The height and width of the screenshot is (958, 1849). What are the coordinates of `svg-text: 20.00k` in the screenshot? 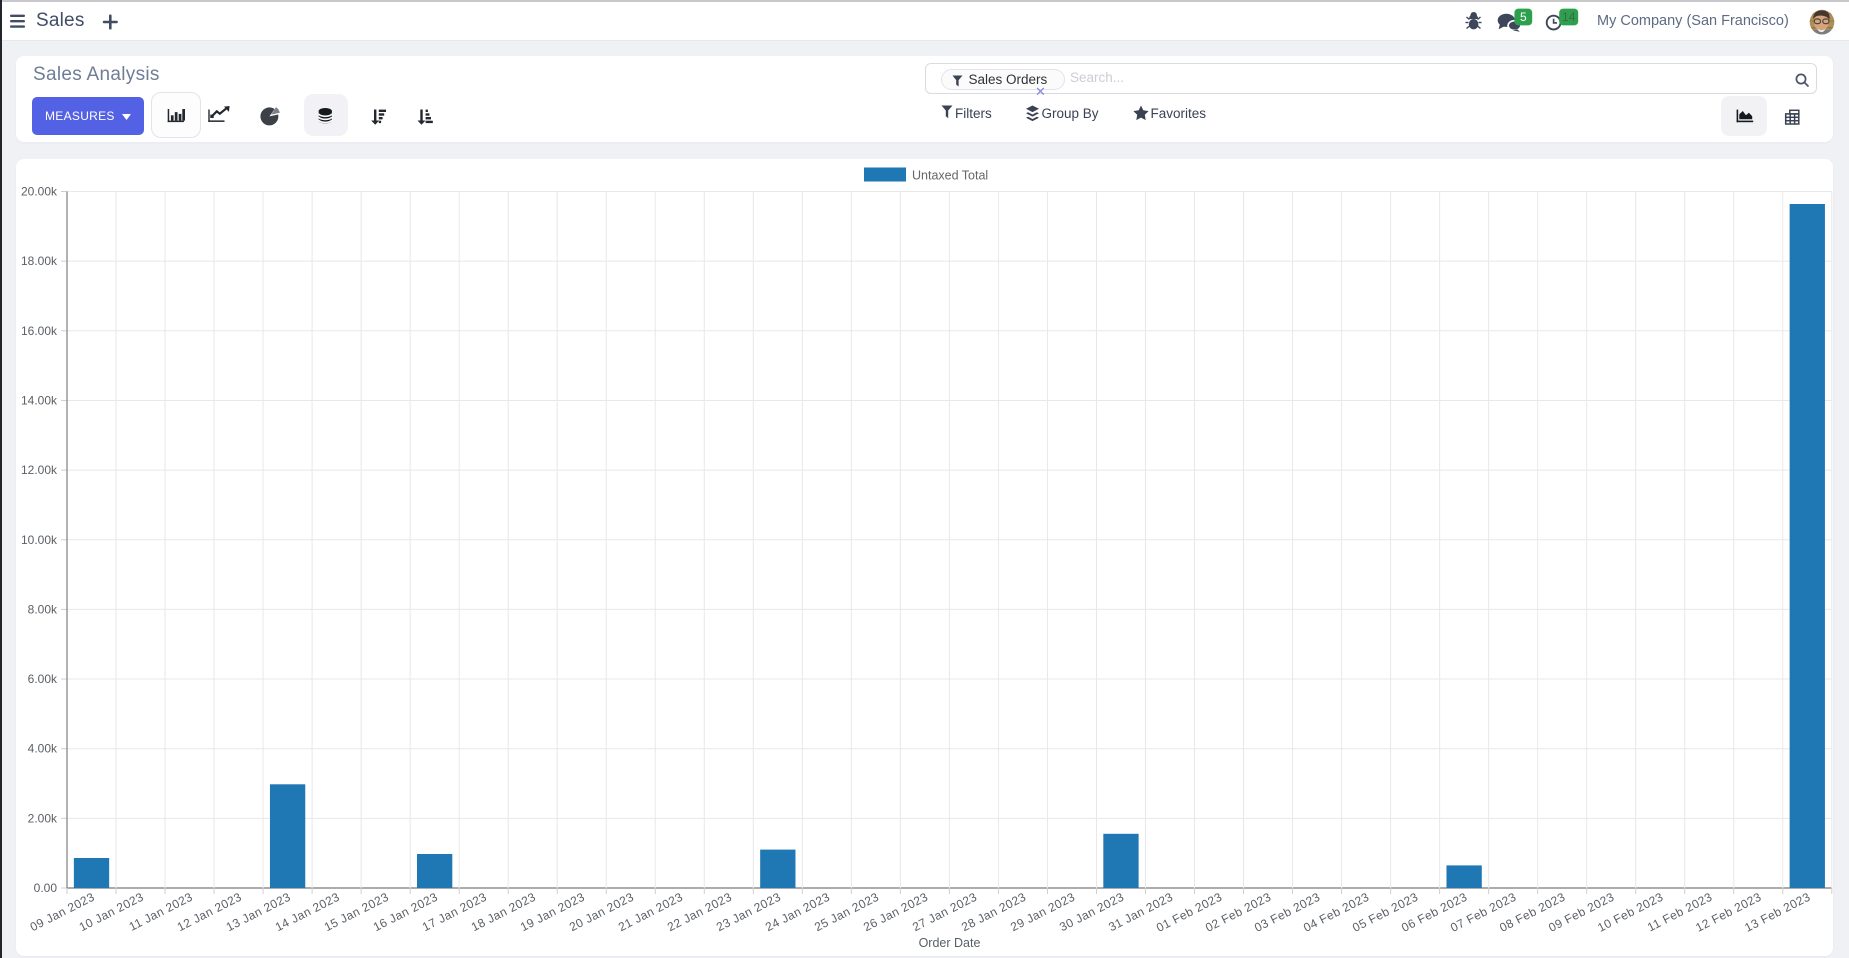 It's located at (39, 192).